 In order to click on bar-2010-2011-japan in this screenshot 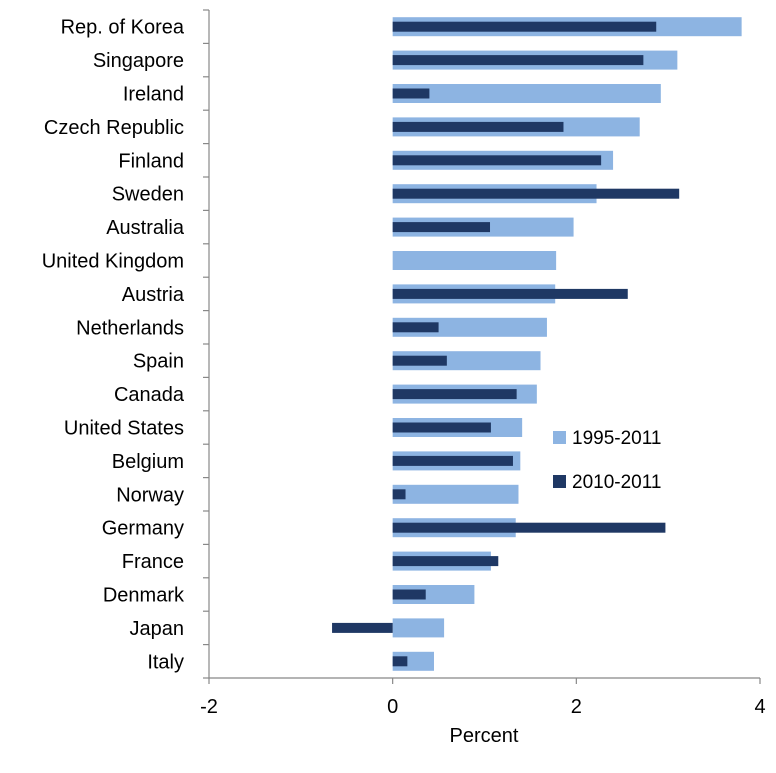, I will do `click(362, 627)`.